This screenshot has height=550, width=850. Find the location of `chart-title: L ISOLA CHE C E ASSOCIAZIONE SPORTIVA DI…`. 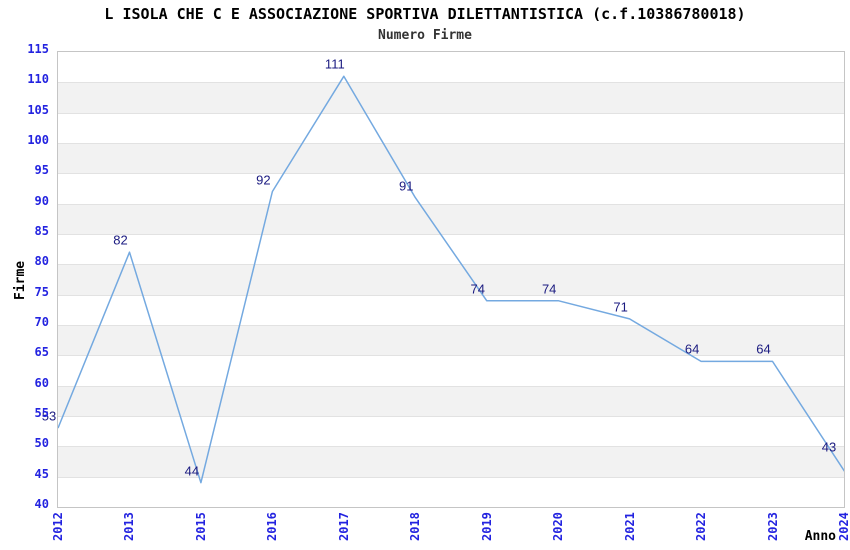

chart-title: L ISOLA CHE C E ASSOCIAZIONE SPORTIVA DI… is located at coordinates (425, 14).